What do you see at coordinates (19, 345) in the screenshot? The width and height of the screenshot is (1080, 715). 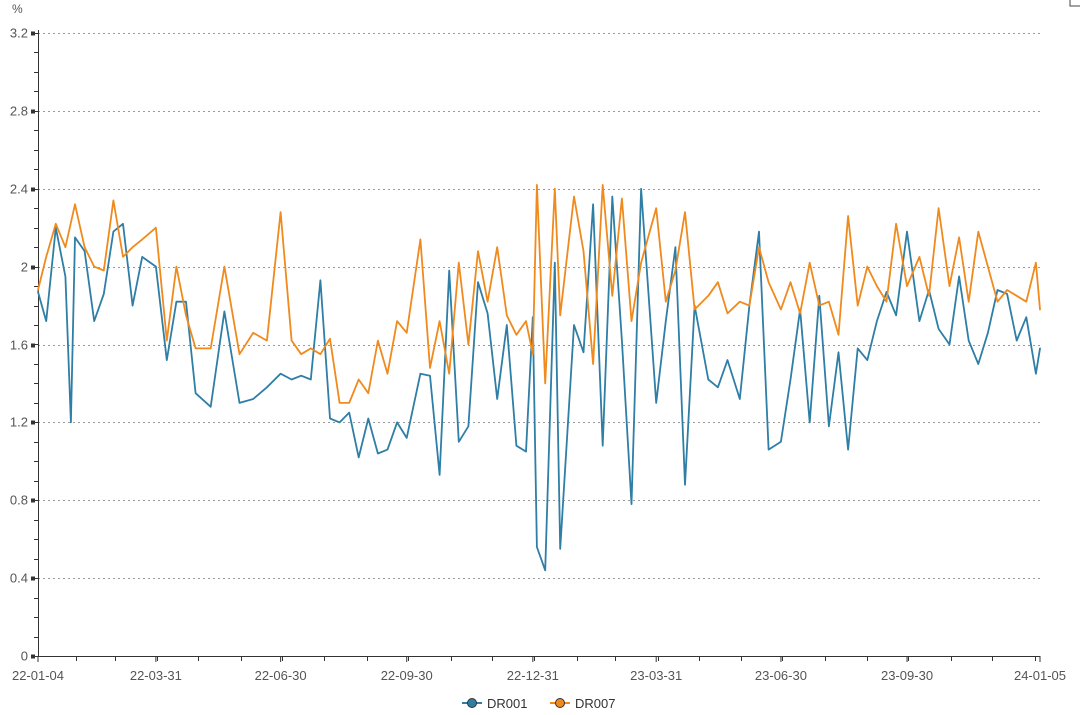 I see `y-tick-label: 1.6` at bounding box center [19, 345].